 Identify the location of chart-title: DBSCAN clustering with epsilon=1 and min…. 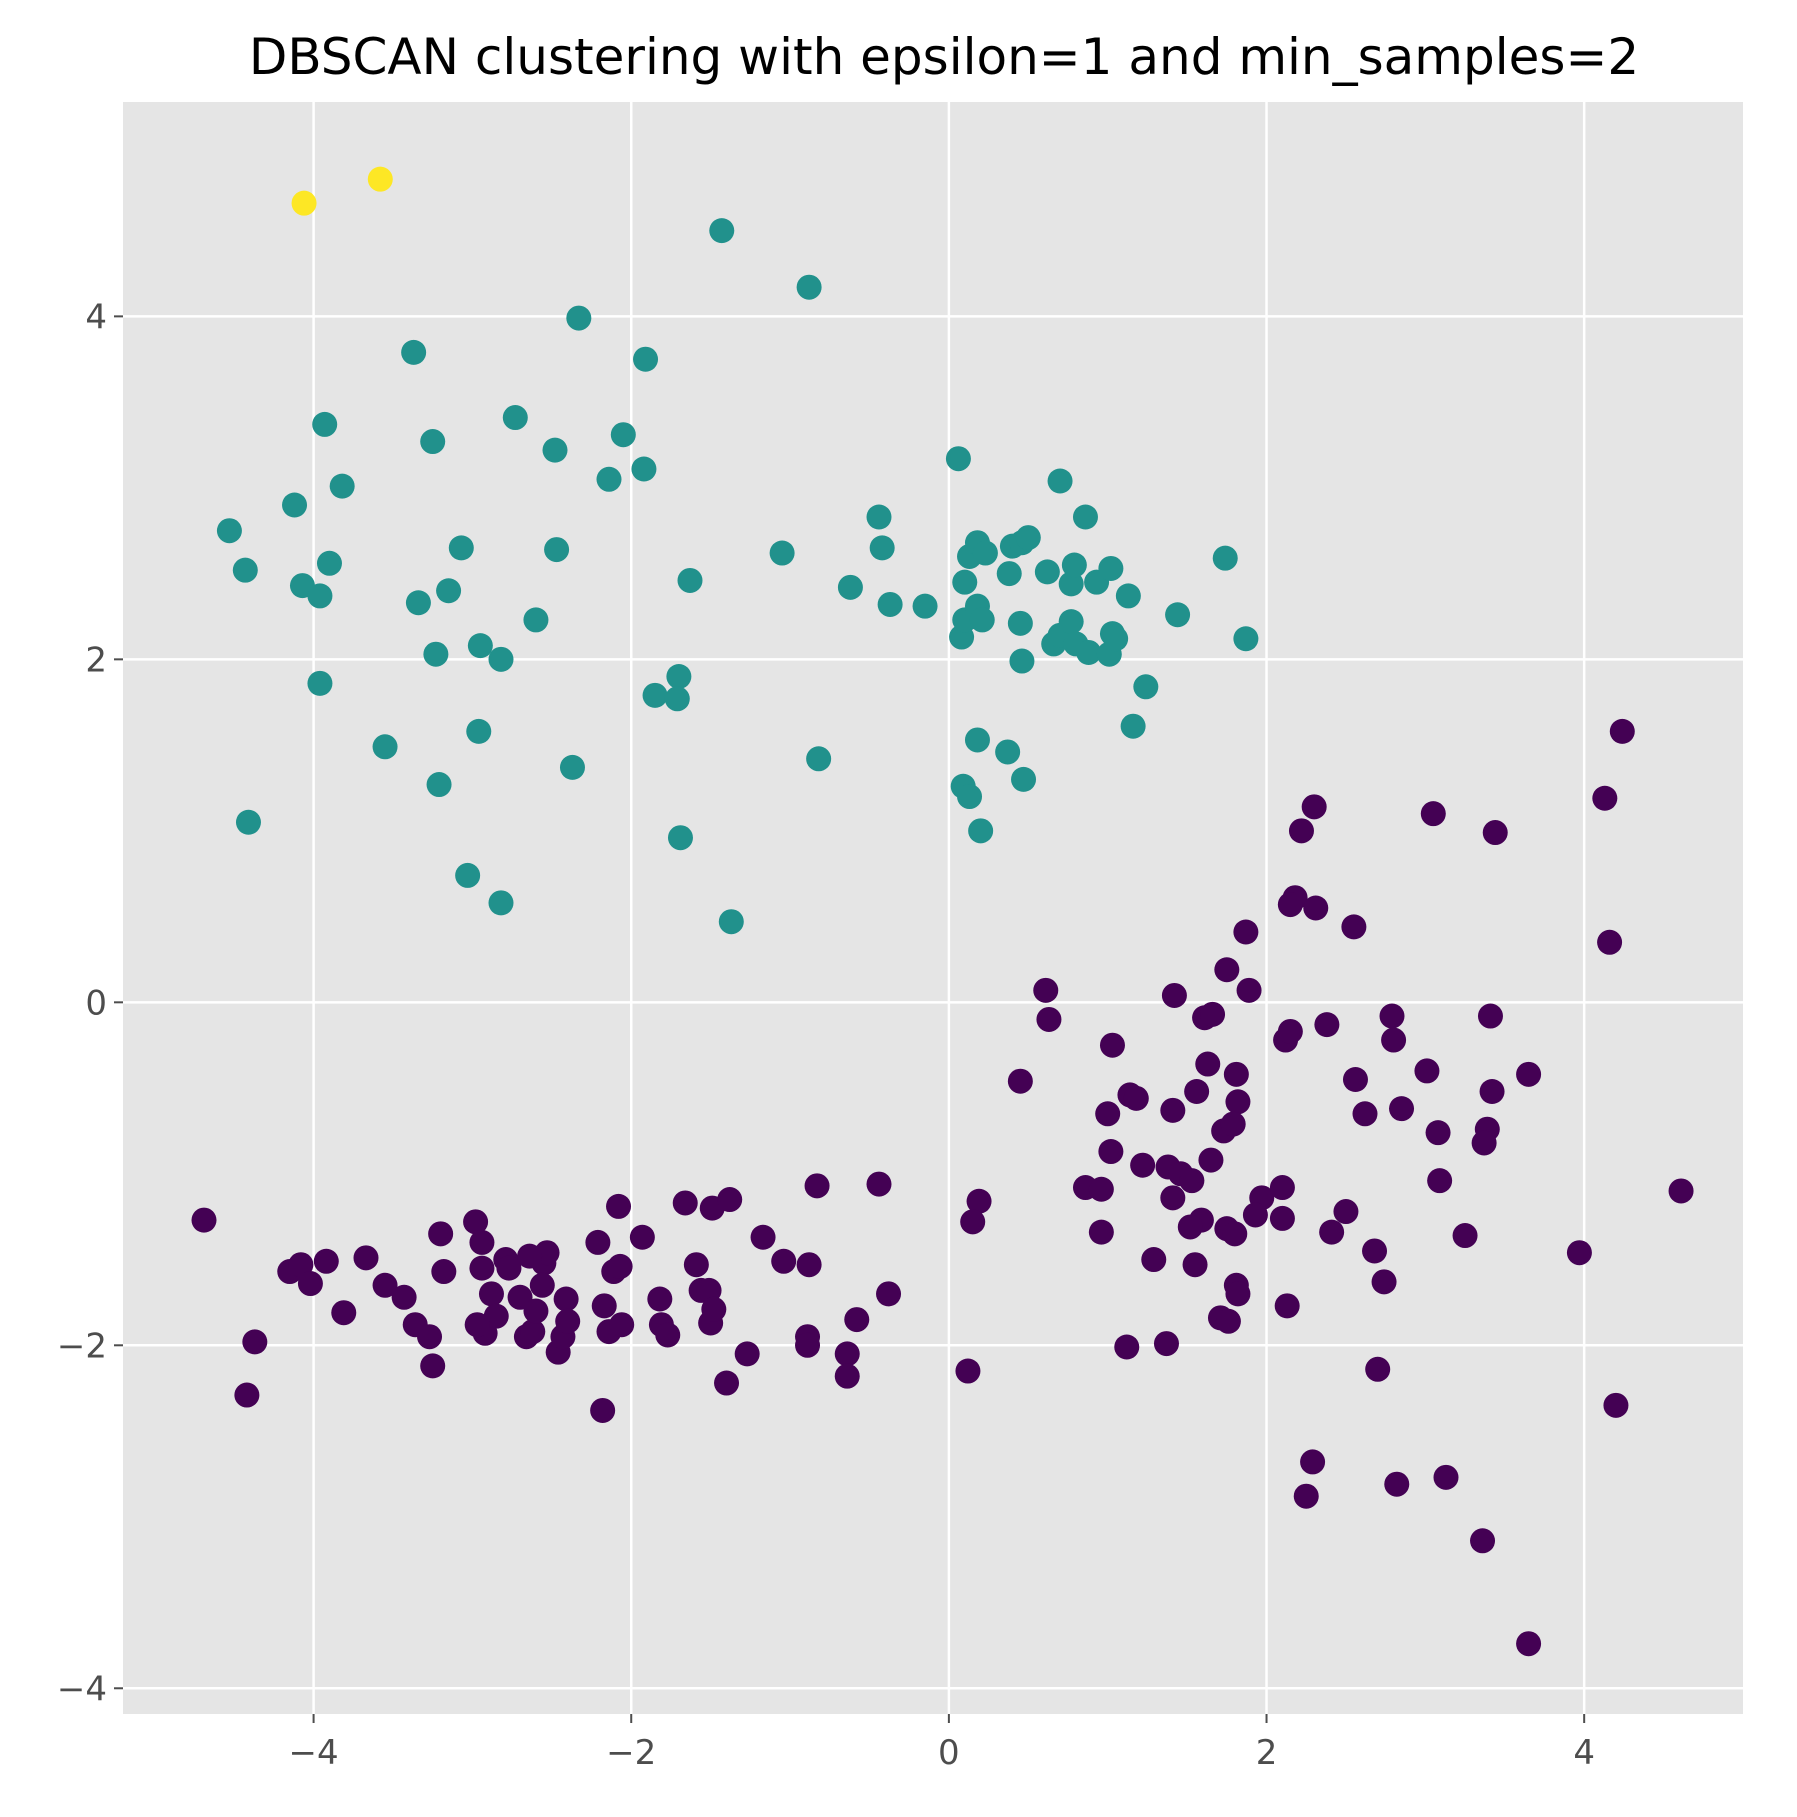
(944, 57).